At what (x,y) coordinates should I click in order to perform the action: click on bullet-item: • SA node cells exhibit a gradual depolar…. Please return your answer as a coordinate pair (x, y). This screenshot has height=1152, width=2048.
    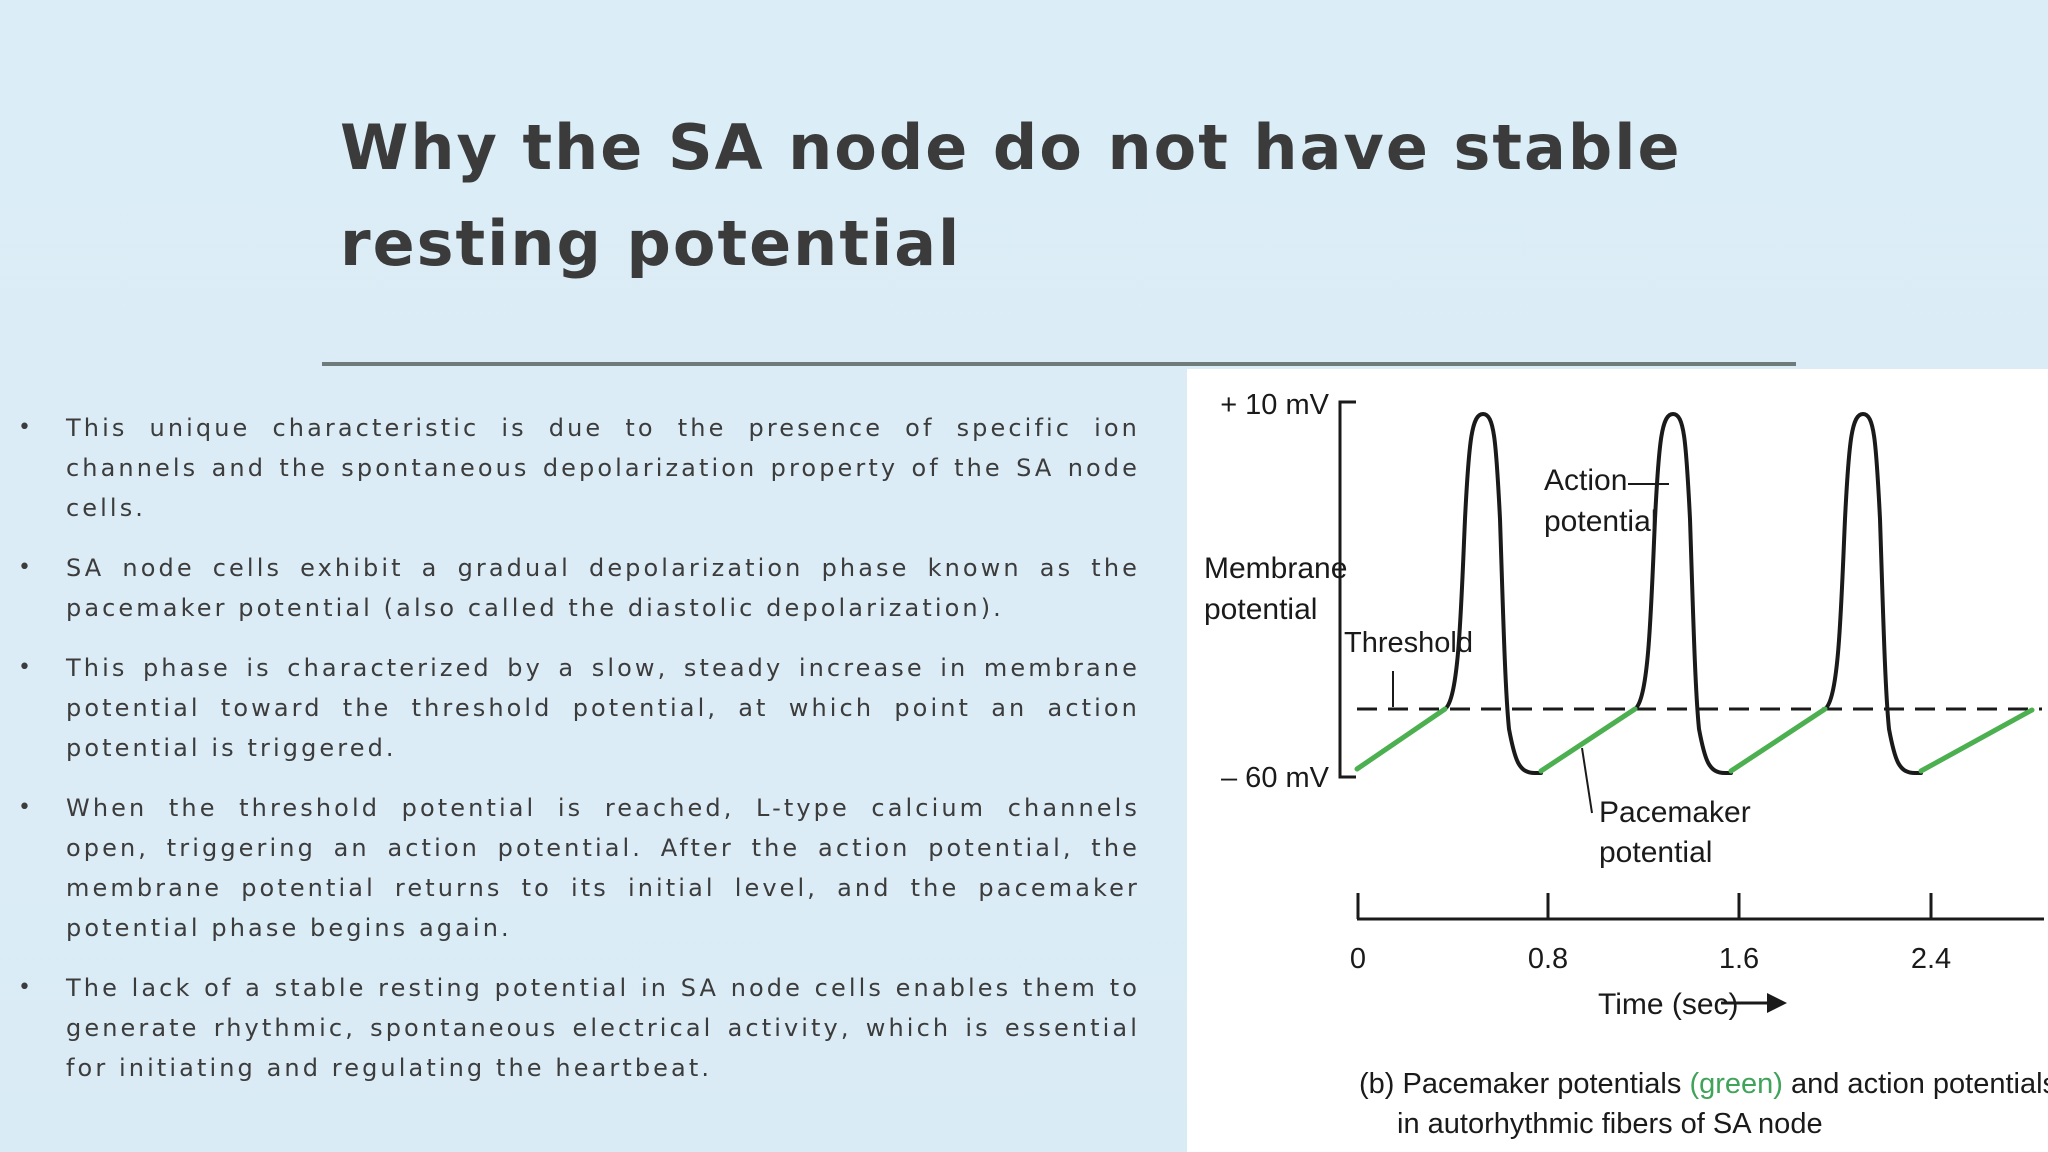
    Looking at the image, I should click on (570, 588).